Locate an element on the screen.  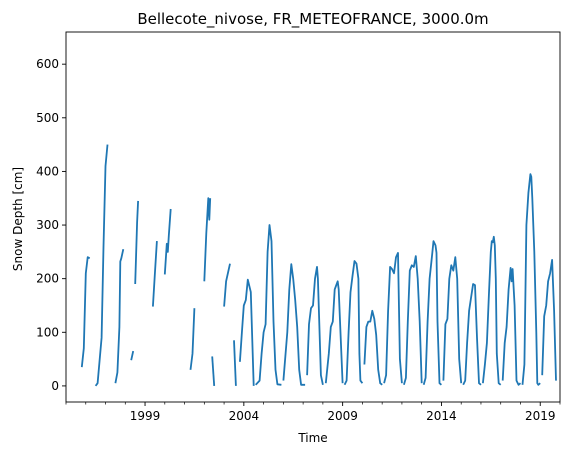
y-tick-label: 300 is located at coordinates (47, 225).